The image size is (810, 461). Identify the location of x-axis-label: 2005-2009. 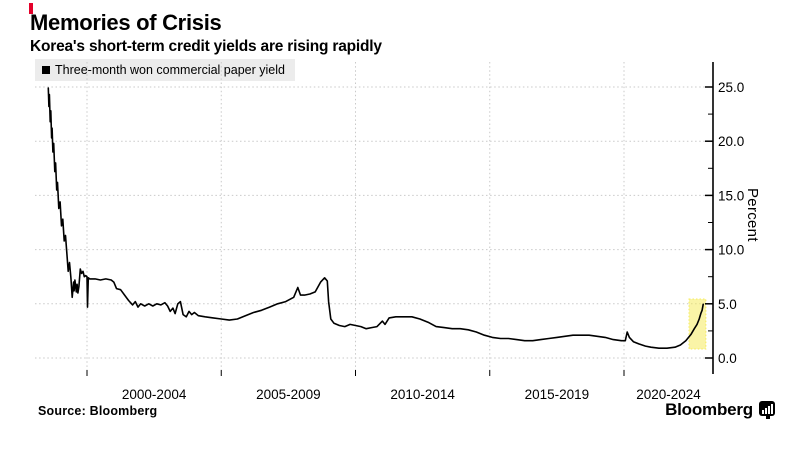
(288, 394).